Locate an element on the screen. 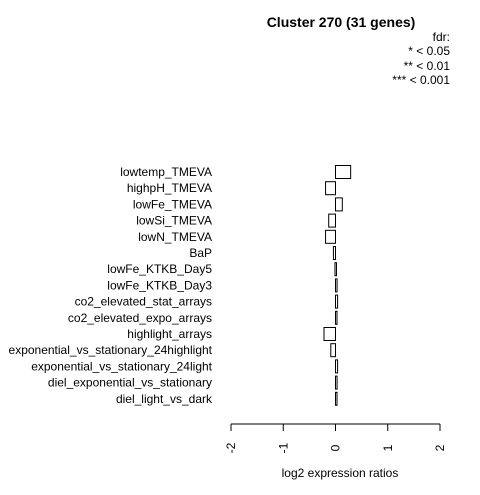 The width and height of the screenshot is (480, 495). bar-co2_elevated_expo_arrays is located at coordinates (336, 317).